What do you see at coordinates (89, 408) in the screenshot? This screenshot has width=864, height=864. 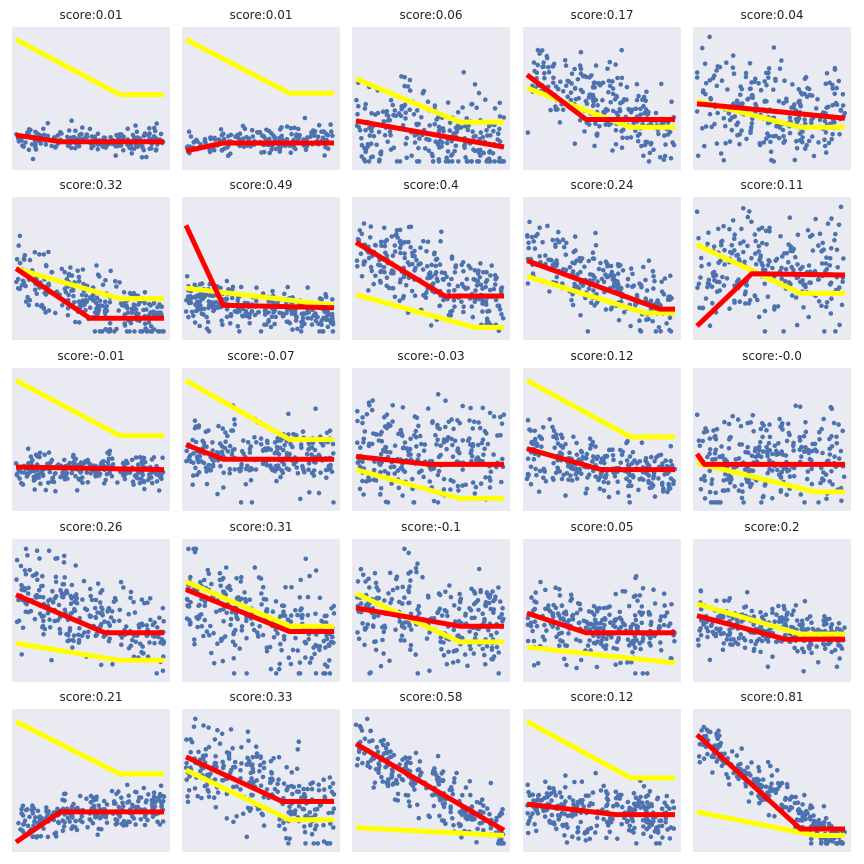 I see `reference-line` at bounding box center [89, 408].